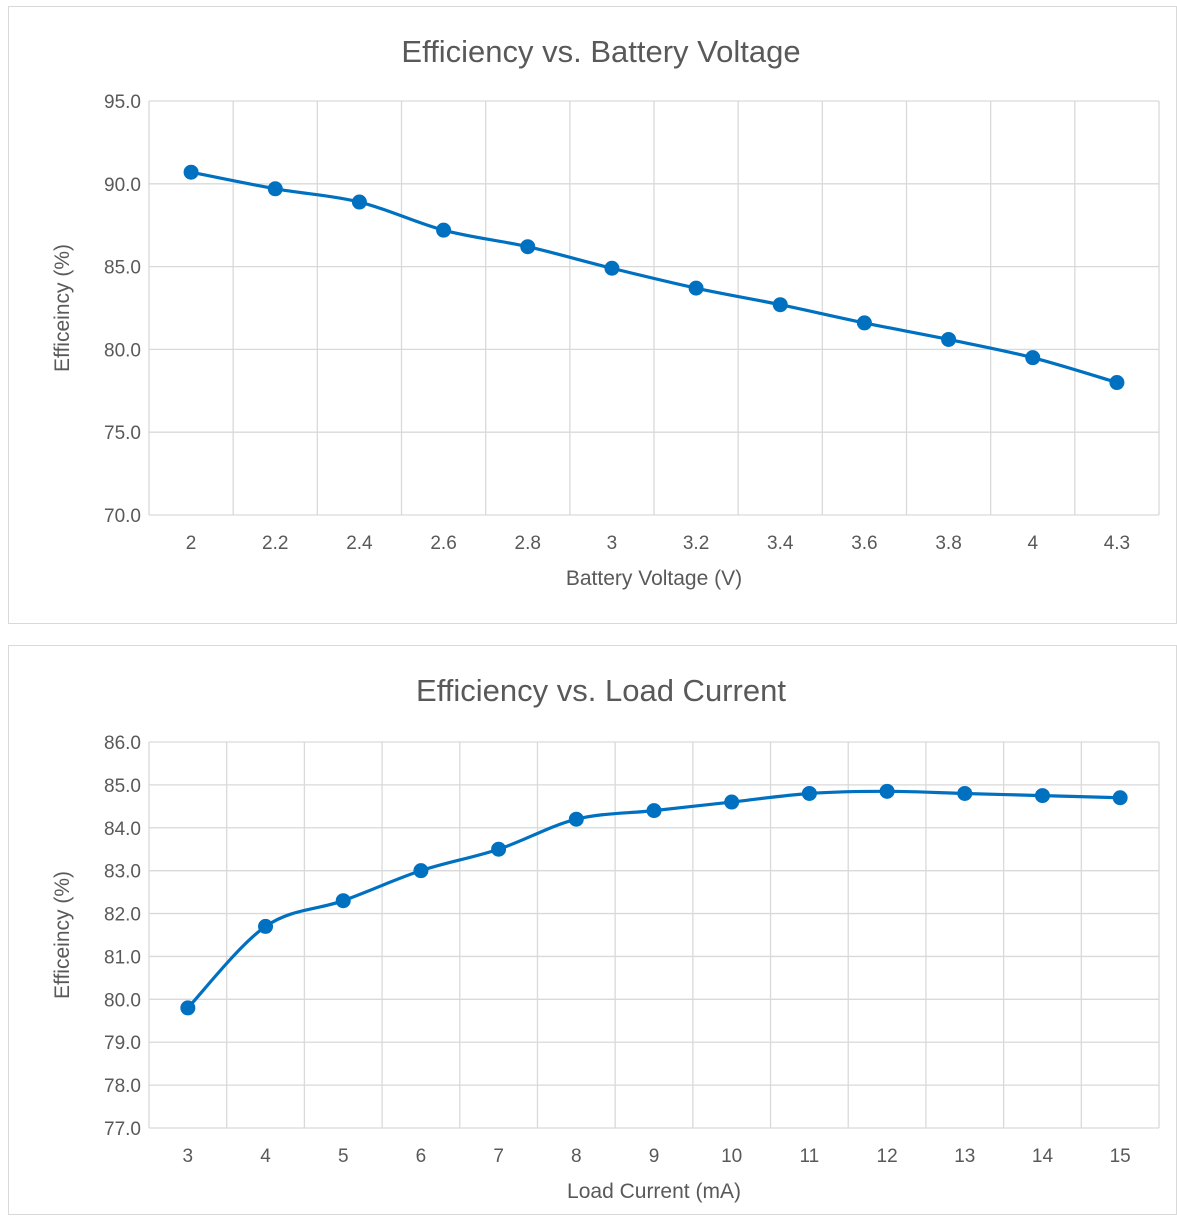  Describe the element at coordinates (654, 578) in the screenshot. I see `x-axis-label: Battery Voltage (V)` at that location.